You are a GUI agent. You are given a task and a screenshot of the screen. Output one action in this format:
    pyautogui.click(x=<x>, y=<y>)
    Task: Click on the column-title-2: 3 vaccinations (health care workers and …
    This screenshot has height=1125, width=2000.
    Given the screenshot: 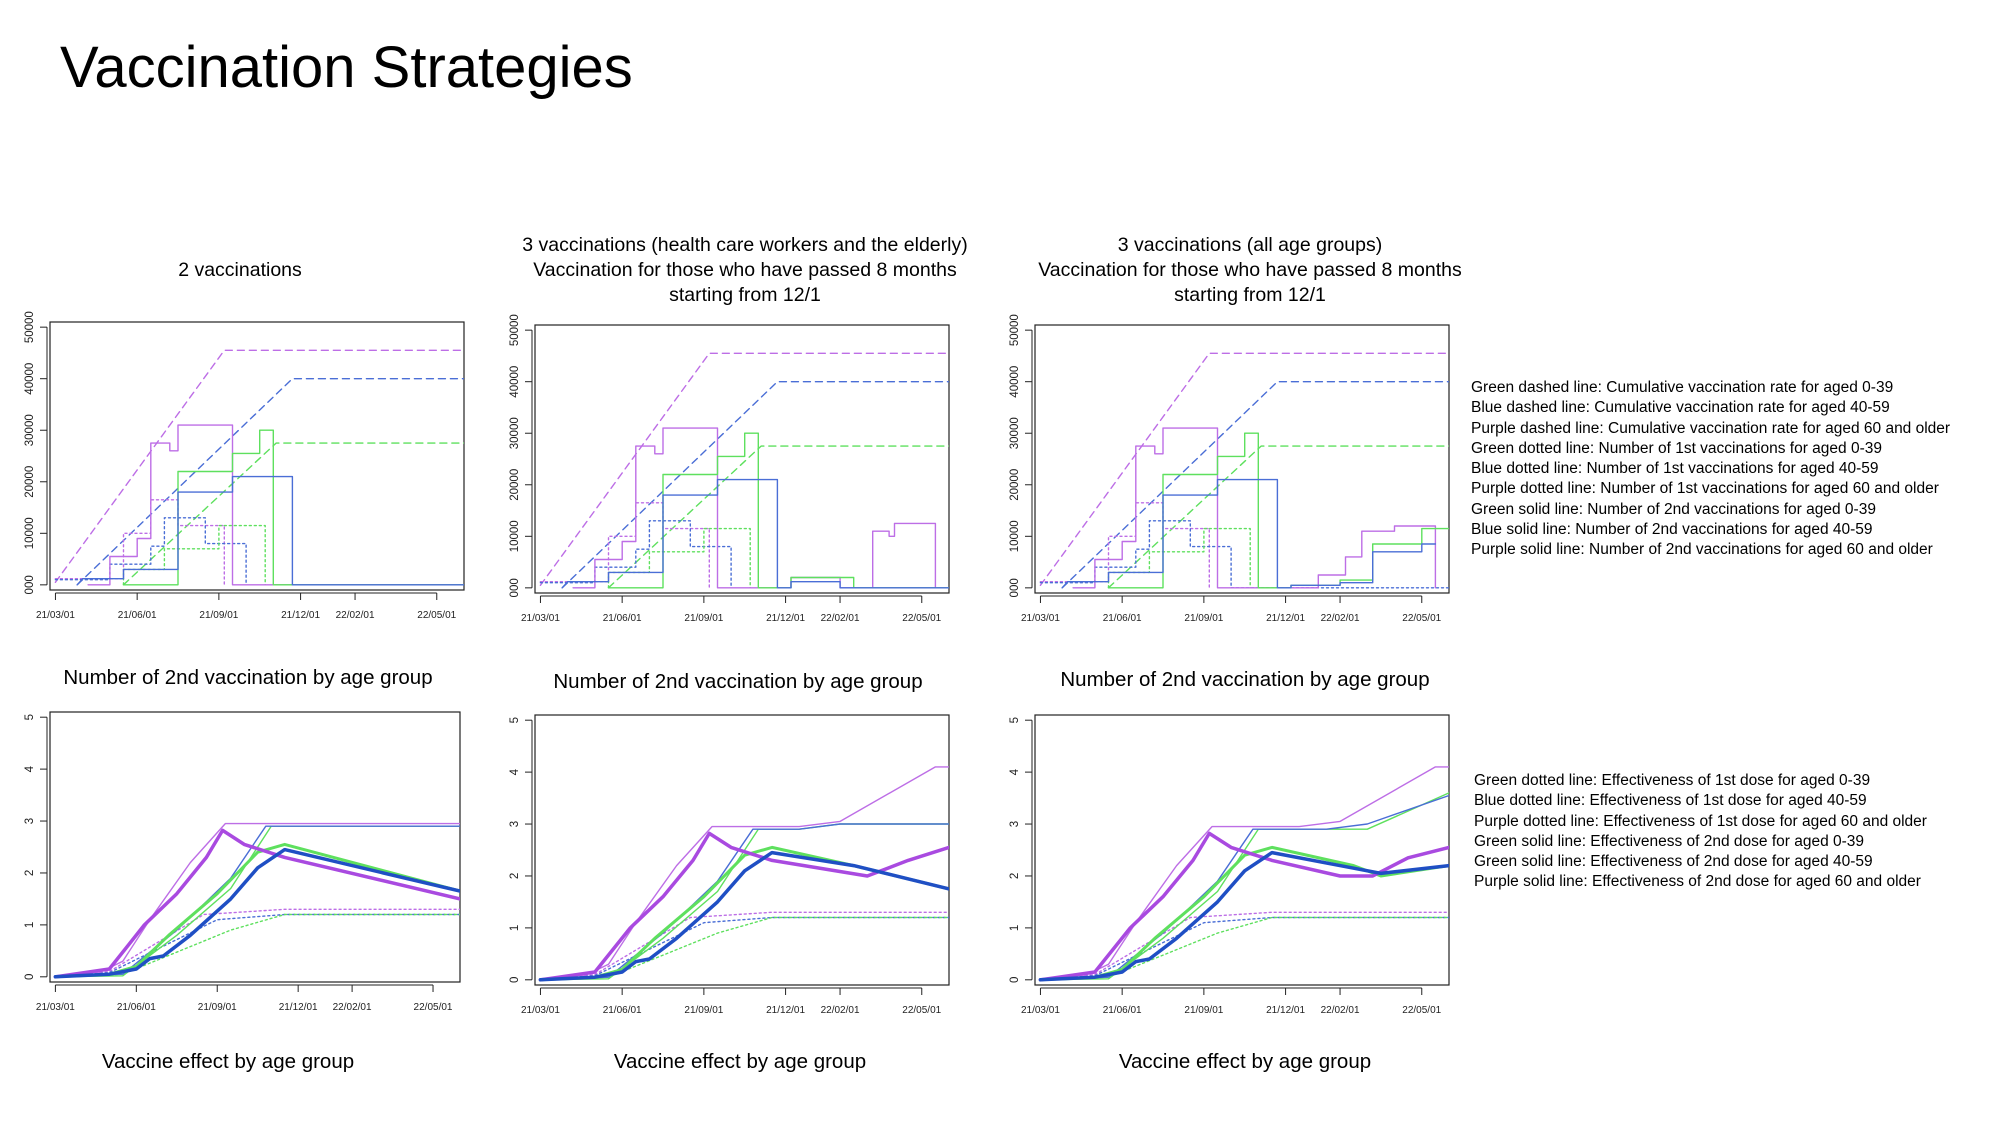 What is the action you would take?
    pyautogui.click(x=745, y=270)
    